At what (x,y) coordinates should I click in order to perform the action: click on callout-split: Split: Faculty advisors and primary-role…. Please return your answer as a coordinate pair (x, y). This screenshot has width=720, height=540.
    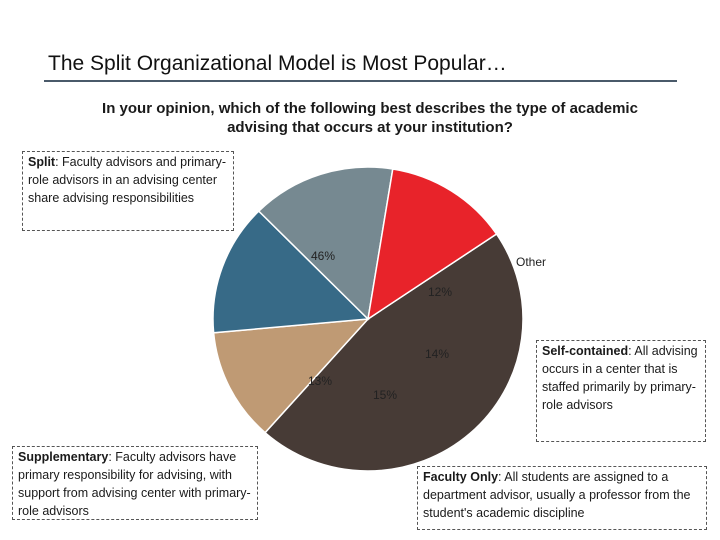
    Looking at the image, I should click on (128, 191).